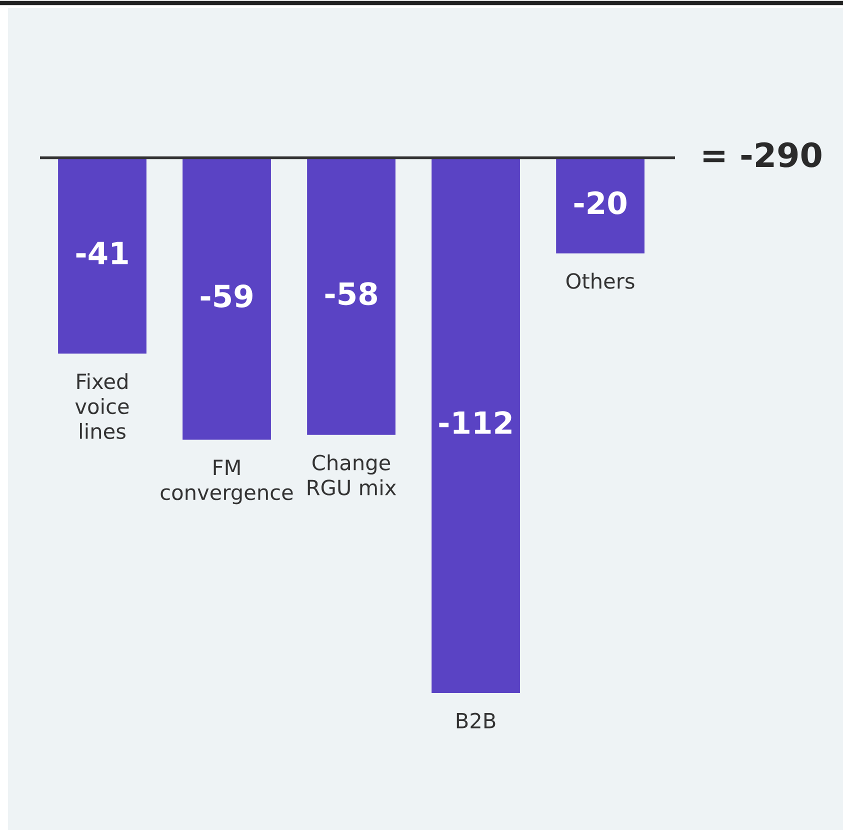  I want to click on x-tick-label: Others, so click(600, 280).